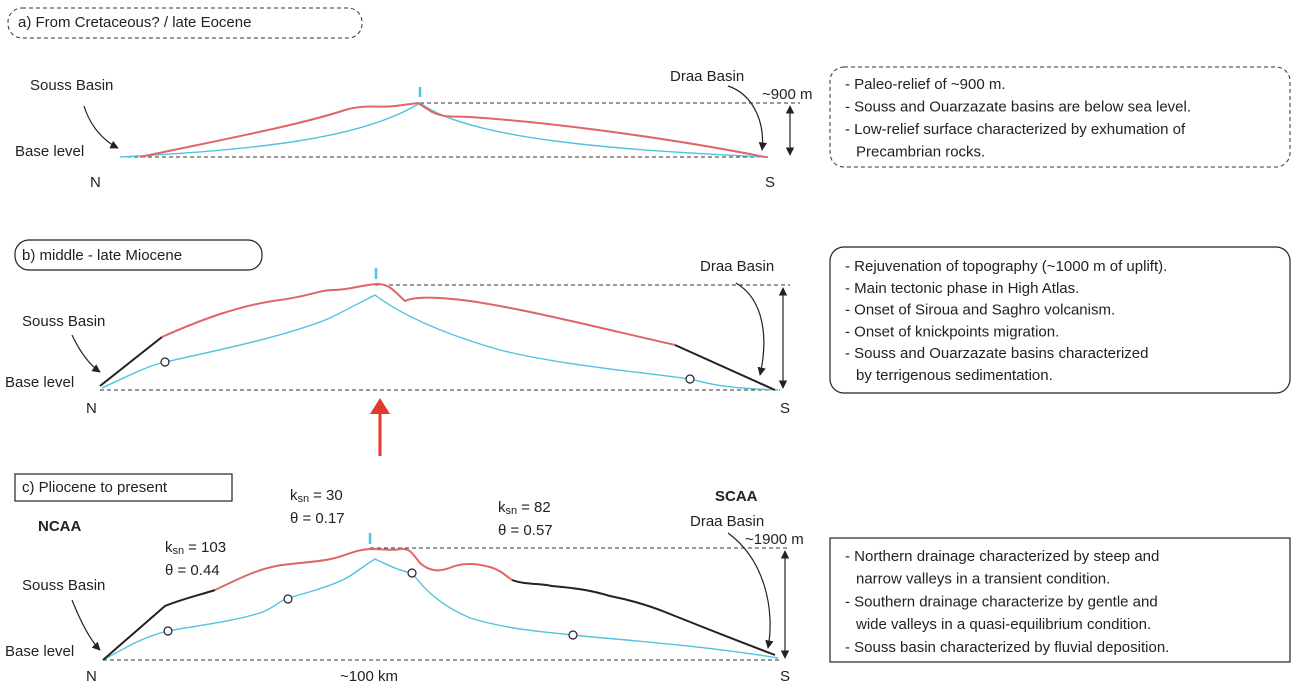  I want to click on ksn-label: ksn = 103, so click(195, 548).